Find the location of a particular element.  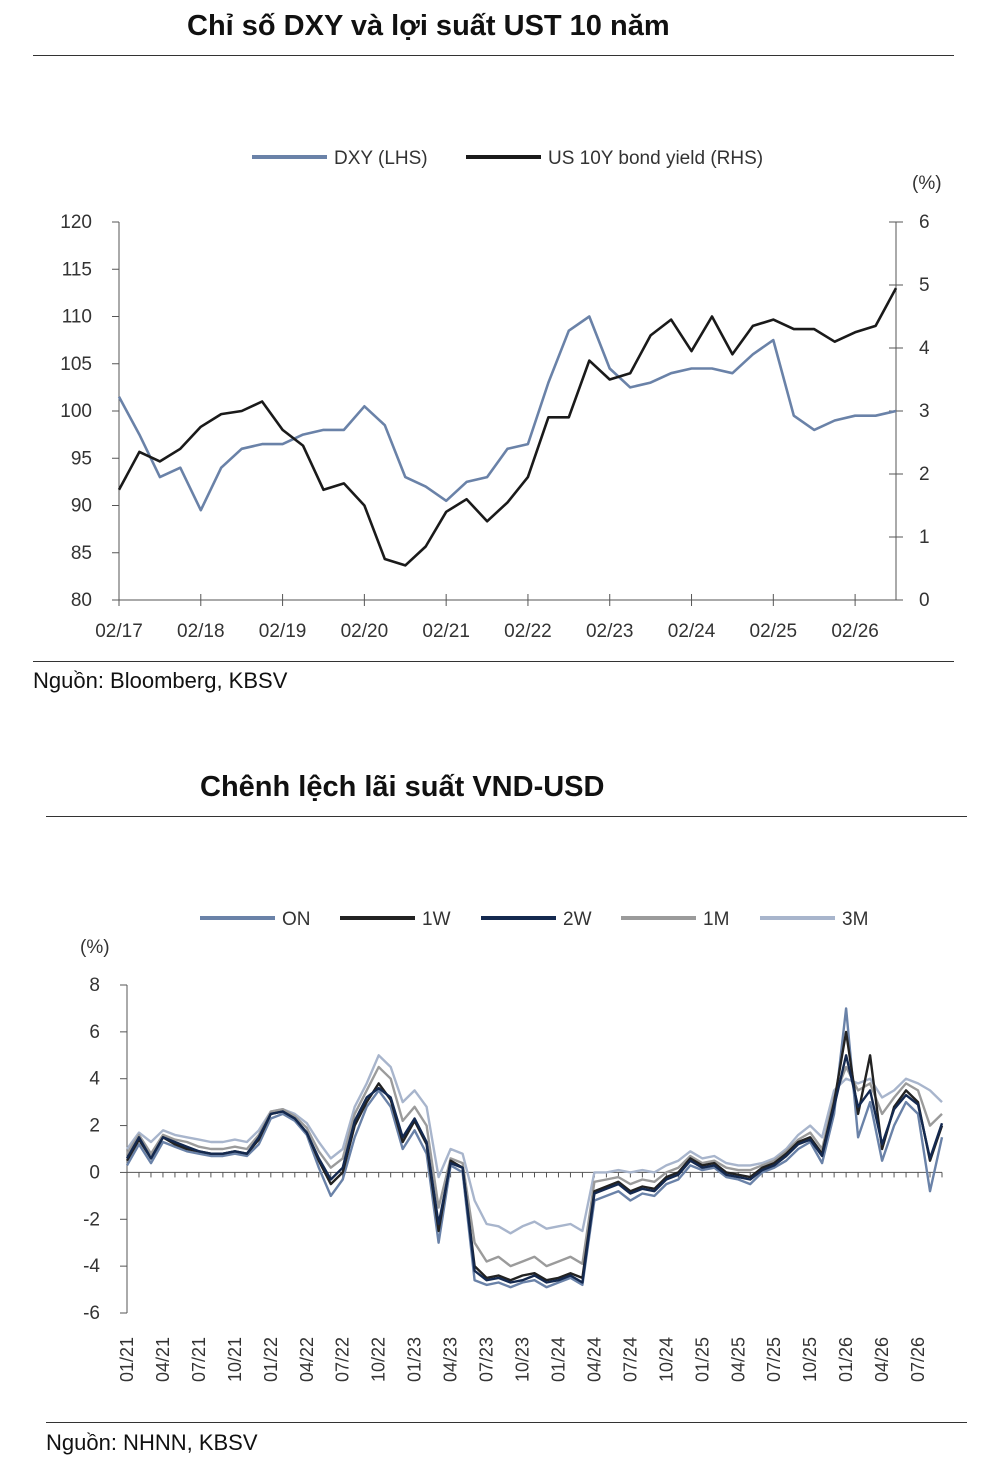

chart2-source: Nguồn: NHNN, KBSV is located at coordinates (152, 1442).